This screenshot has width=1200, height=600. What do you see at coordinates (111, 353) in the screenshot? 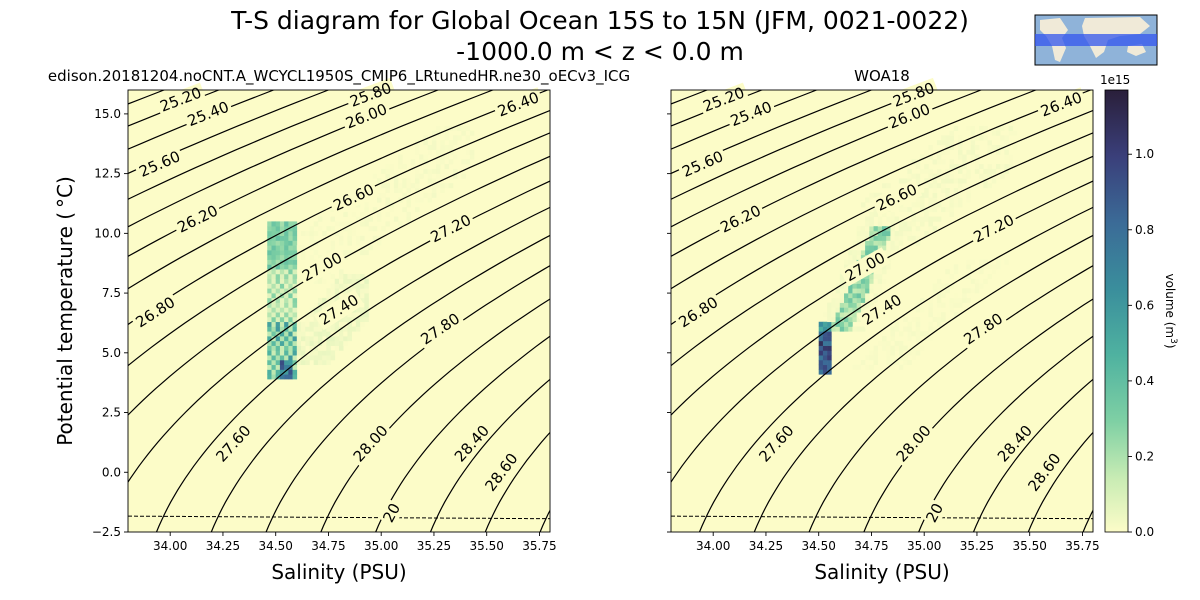
I see `y-tick-label: 5.0` at bounding box center [111, 353].